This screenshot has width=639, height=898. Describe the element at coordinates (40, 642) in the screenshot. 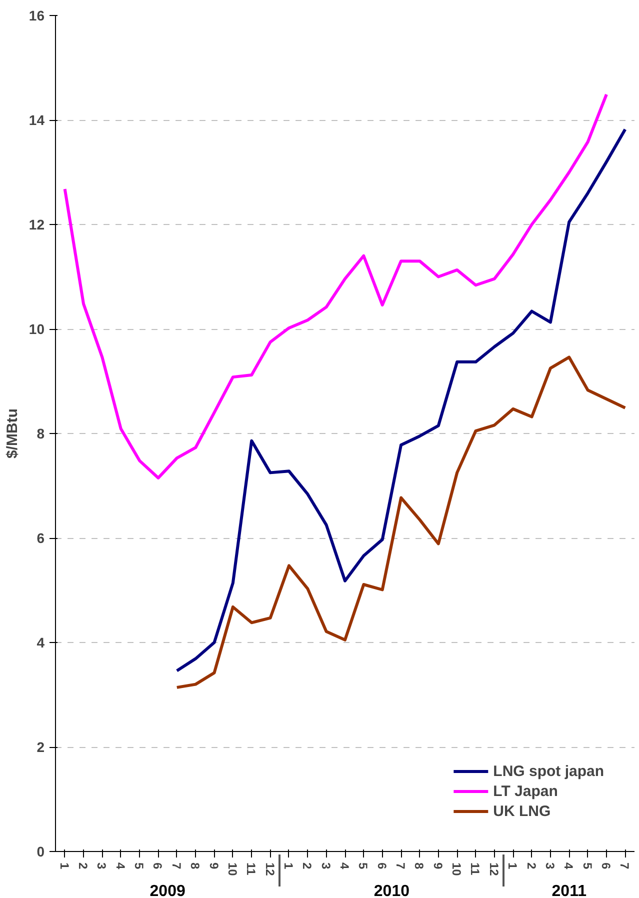

I see `y-tick-label: 4` at that location.